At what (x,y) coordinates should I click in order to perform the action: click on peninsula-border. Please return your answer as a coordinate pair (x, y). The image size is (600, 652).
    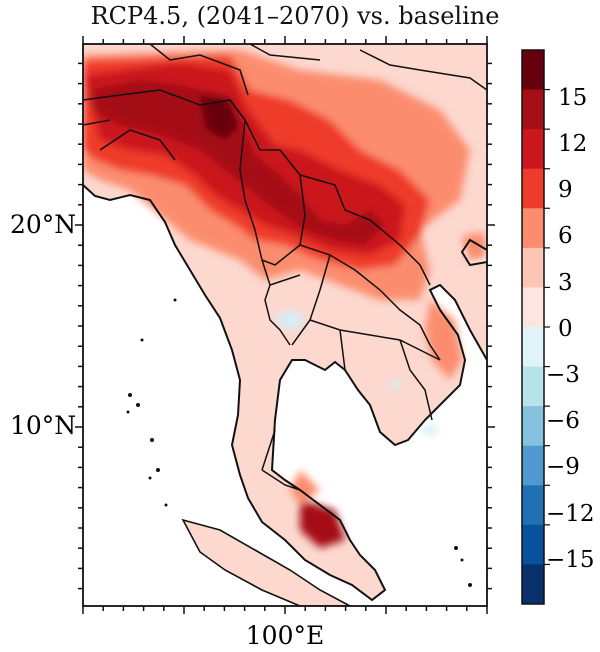
    Looking at the image, I should click on (281, 460).